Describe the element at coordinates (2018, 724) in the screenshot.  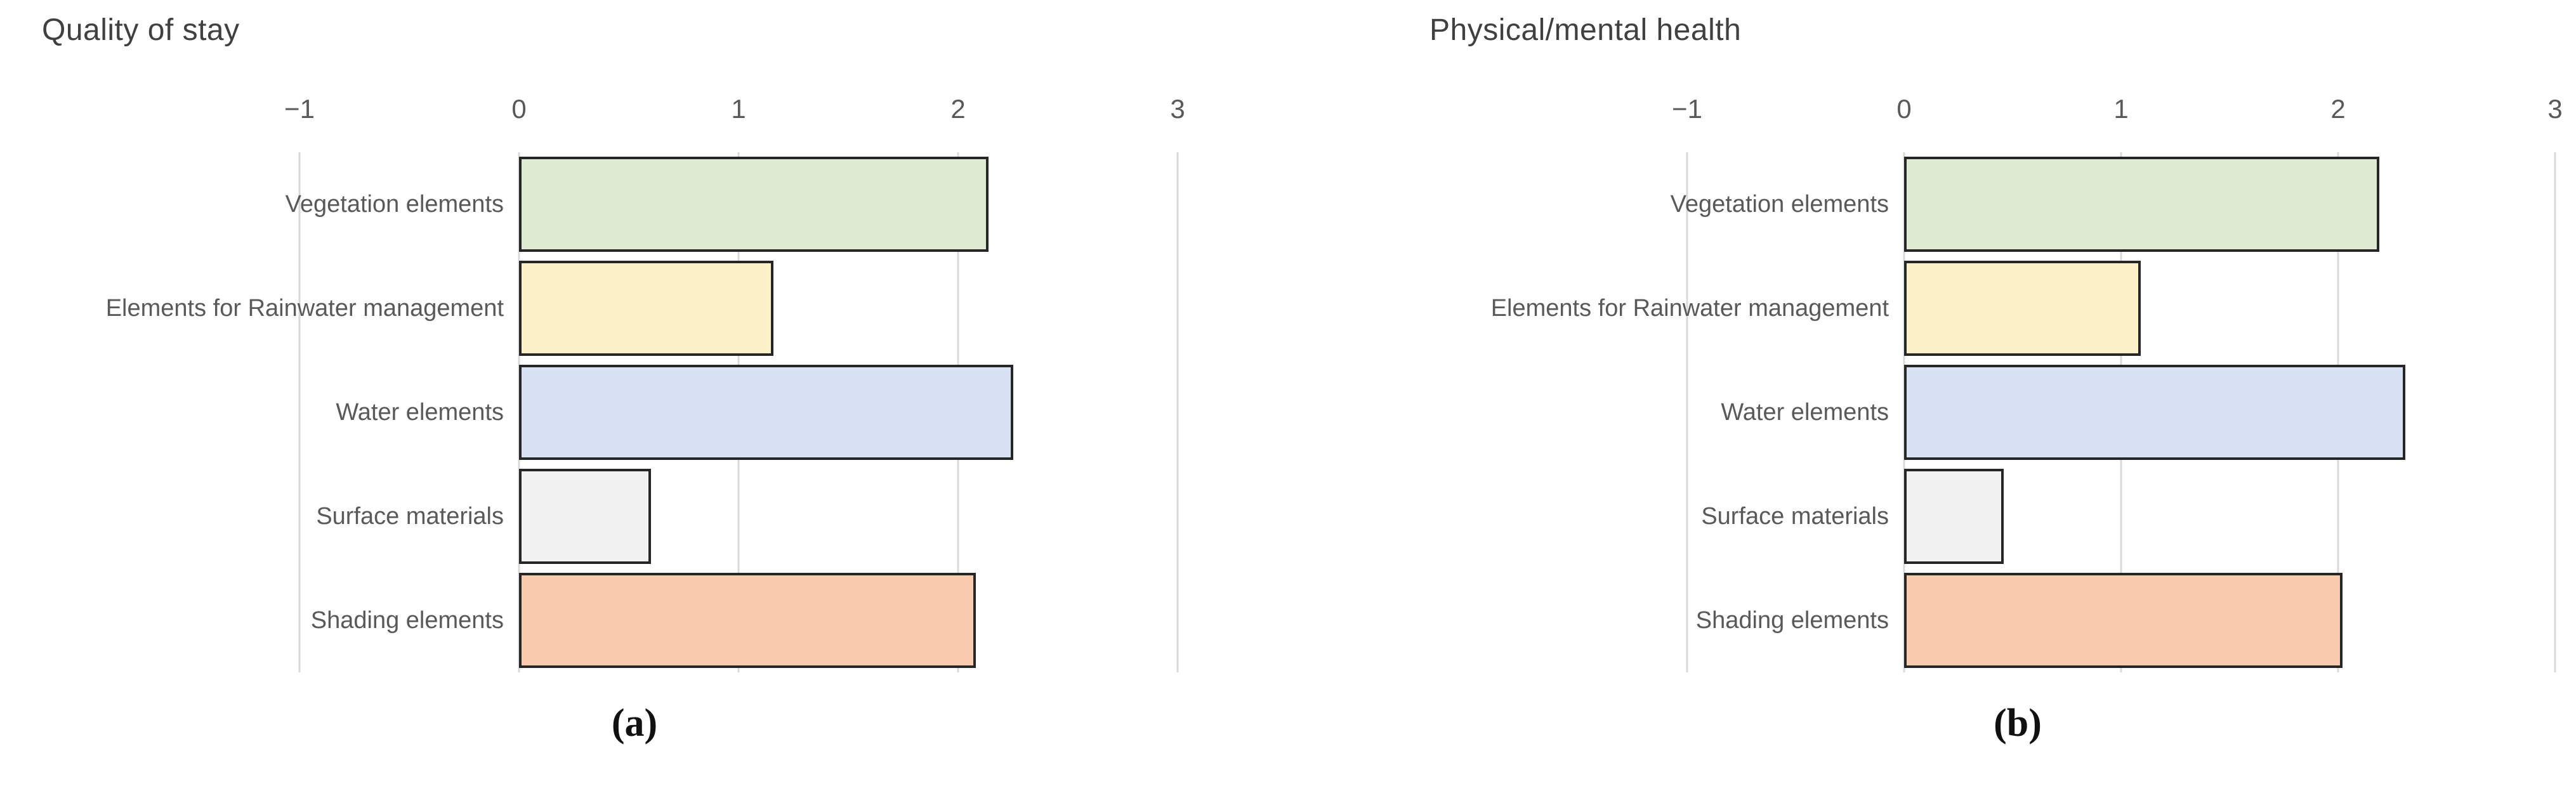
I see `subfigure-caption-b: (b)` at that location.